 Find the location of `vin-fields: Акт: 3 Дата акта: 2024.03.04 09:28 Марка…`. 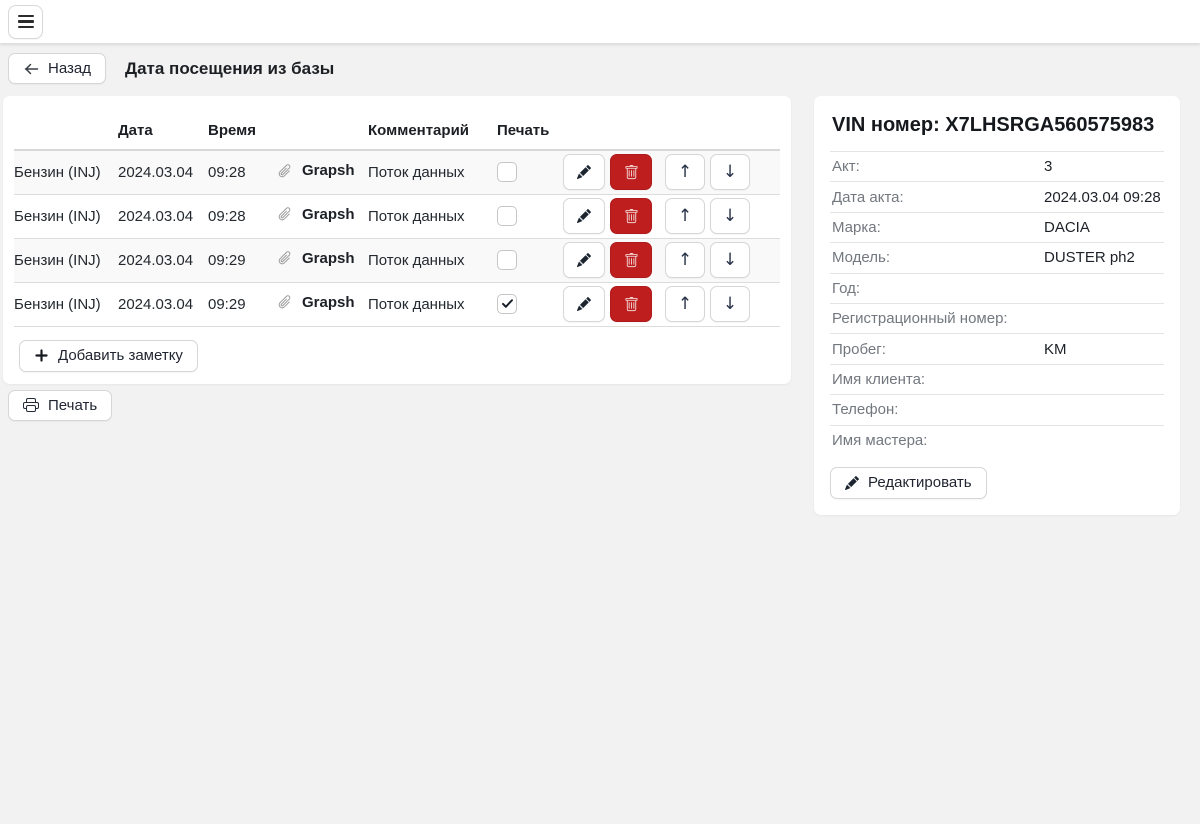

vin-fields: Акт: 3 Дата акта: 2024.03.04 09:28 Марка… is located at coordinates (997, 303).